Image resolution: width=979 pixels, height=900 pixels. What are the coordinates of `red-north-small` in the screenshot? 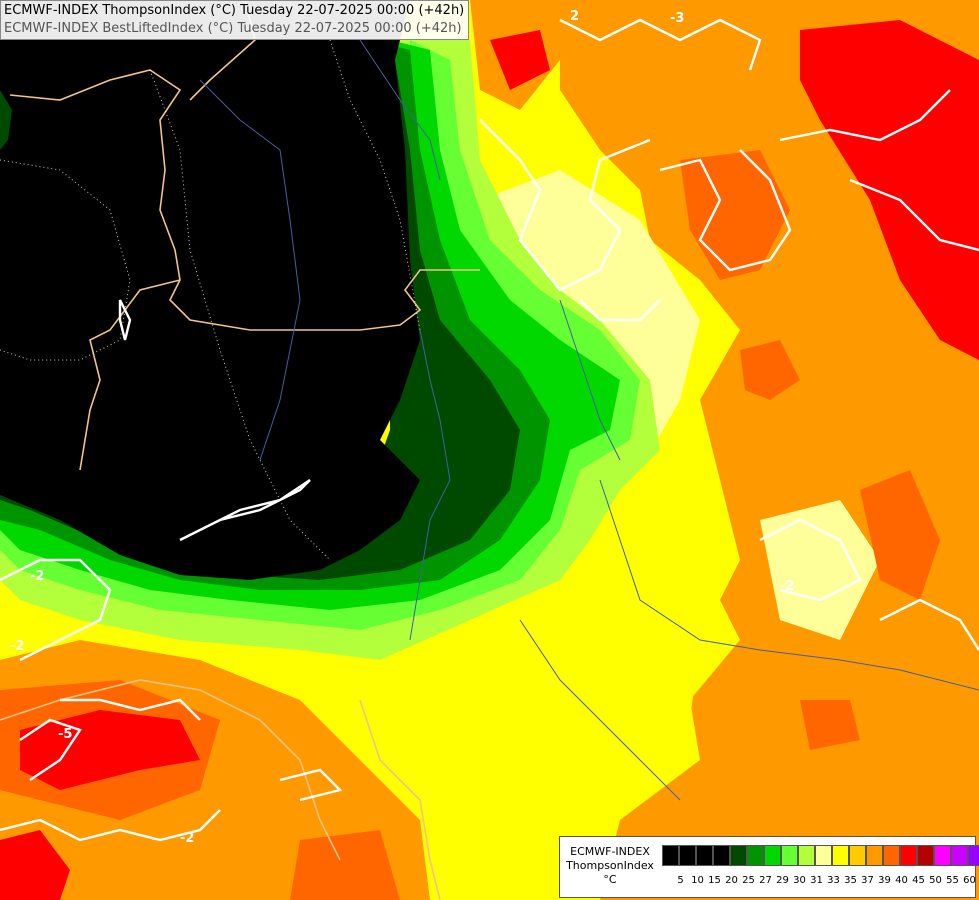 It's located at (520, 60).